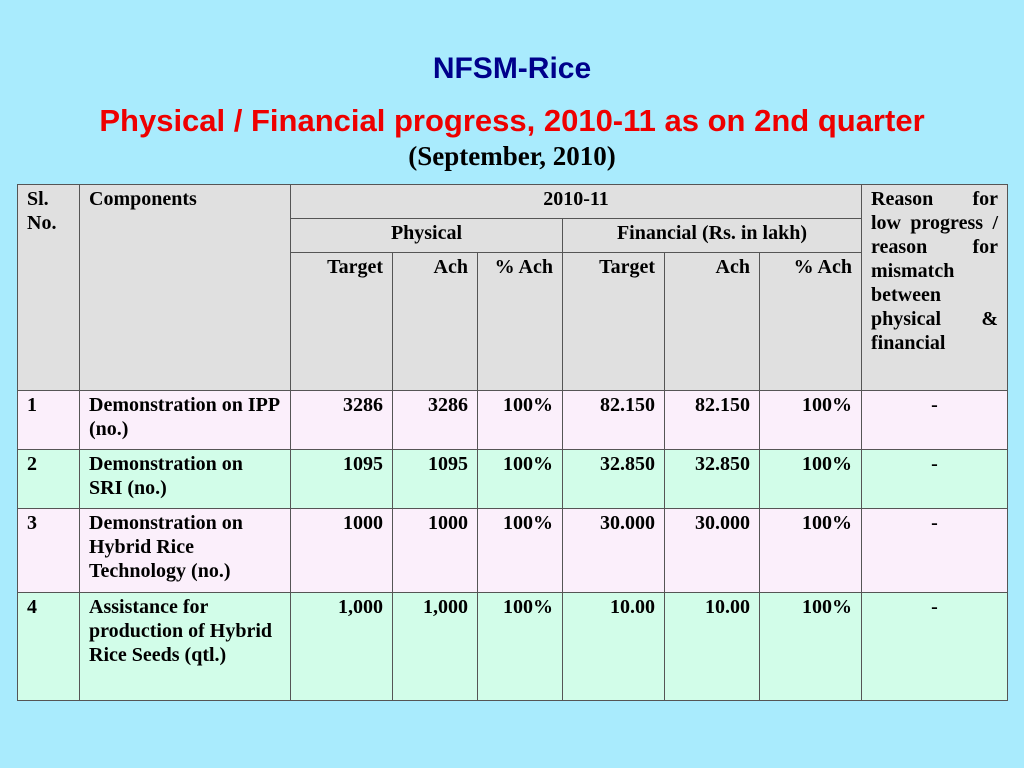  I want to click on cell-component: Demonstration on IPP (no.), so click(185, 420).